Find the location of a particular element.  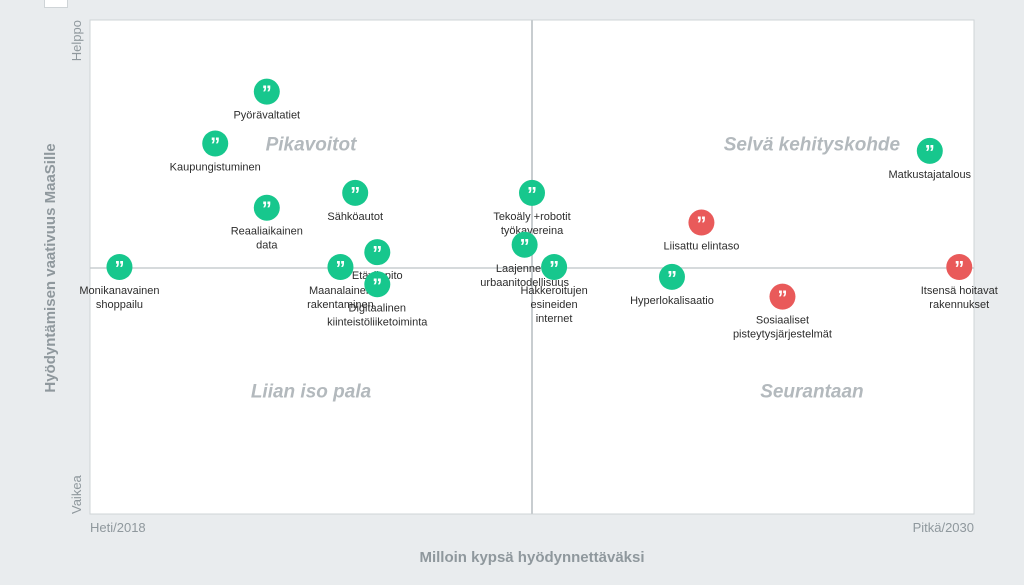

y-axis-title: Hyödyntämisen vaativuus MaaSille is located at coordinates (50, 267).